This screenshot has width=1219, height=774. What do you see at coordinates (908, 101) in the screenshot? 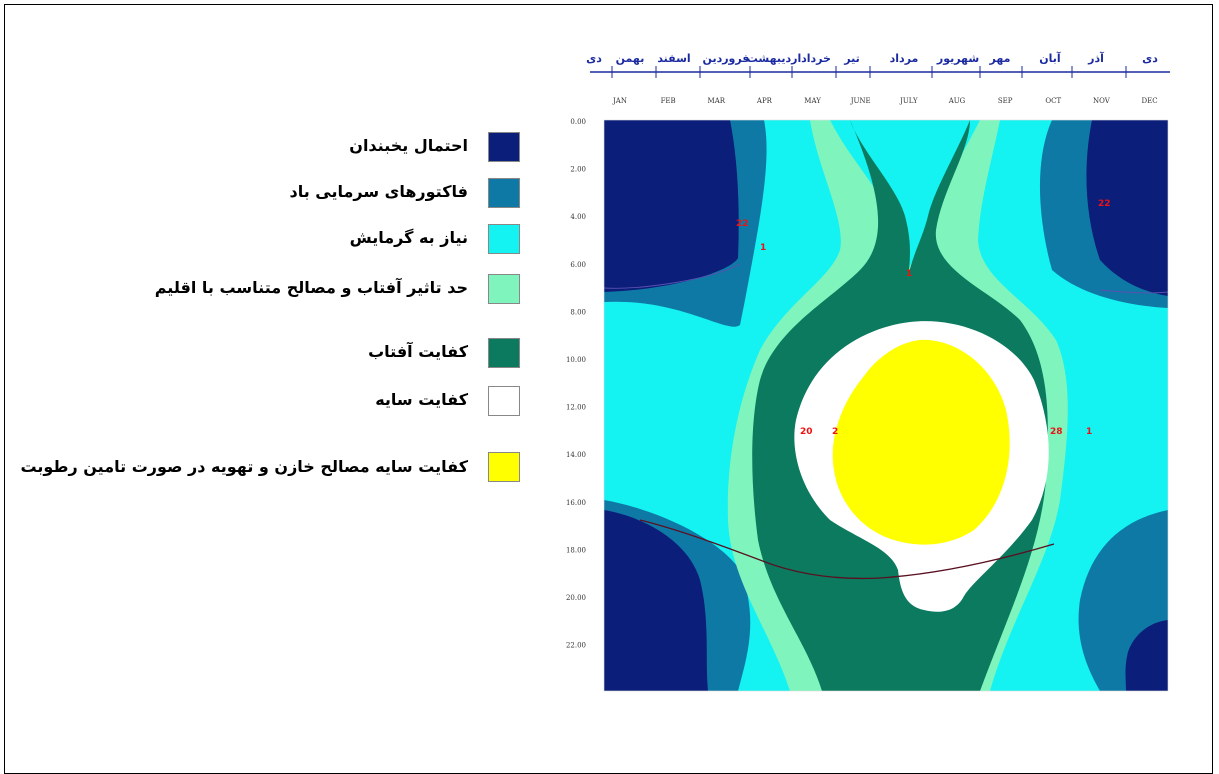
I see `month-label-english: JULY` at bounding box center [908, 101].